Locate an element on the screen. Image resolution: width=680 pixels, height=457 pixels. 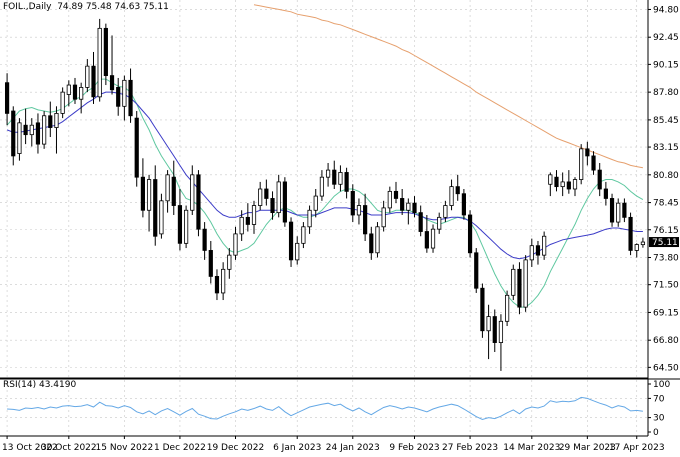
y-tick-label: 76.15 is located at coordinates (666, 231).